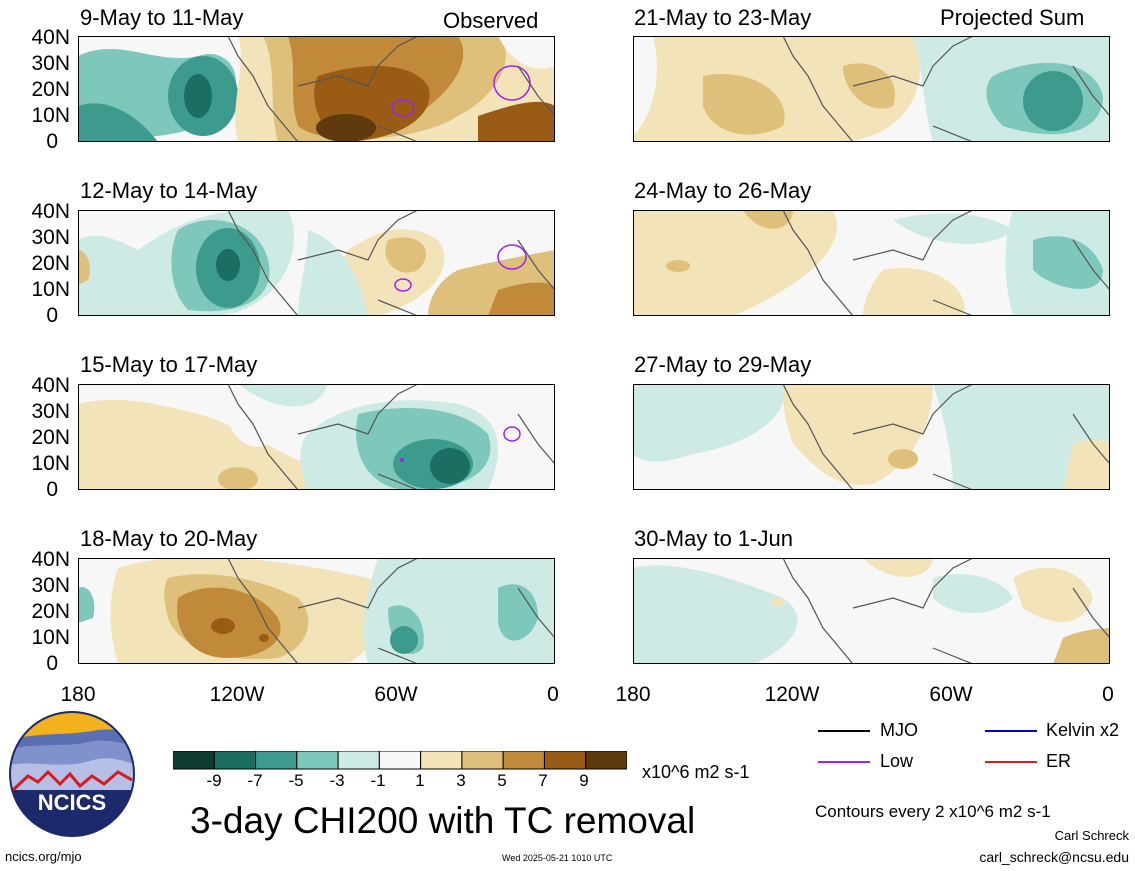  I want to click on panel-title-right-2: 24-May to 26-May, so click(723, 190).